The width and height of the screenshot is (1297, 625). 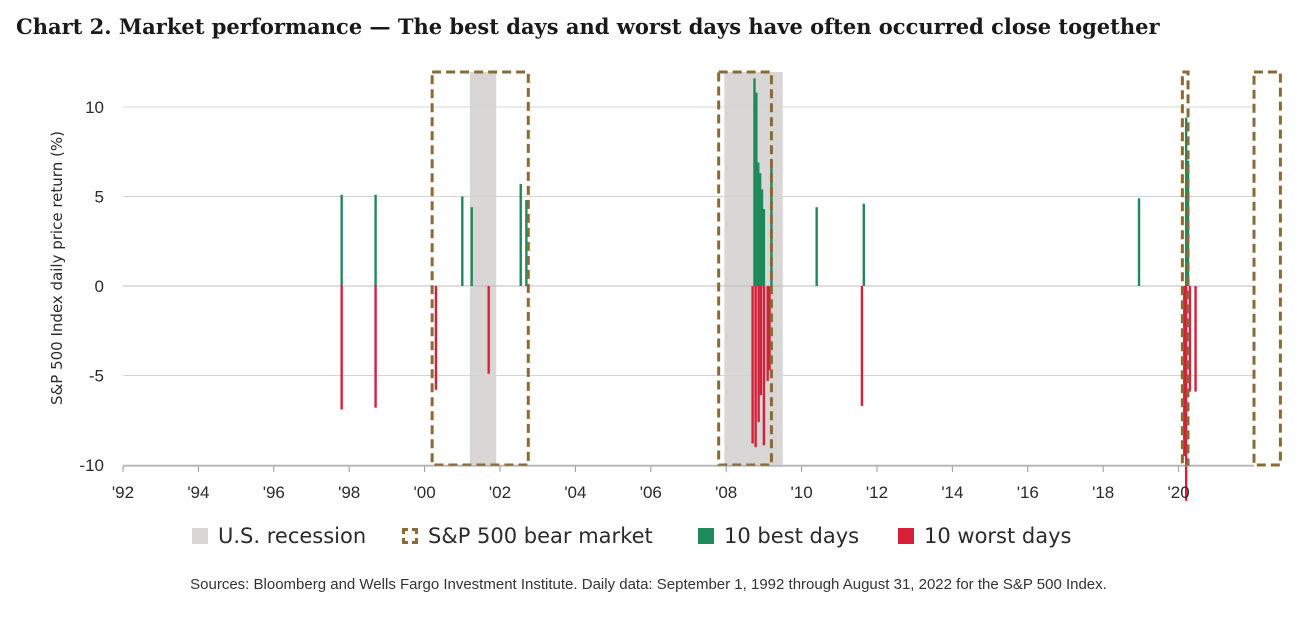 What do you see at coordinates (575, 492) in the screenshot?
I see `x-tick-label: '04` at bounding box center [575, 492].